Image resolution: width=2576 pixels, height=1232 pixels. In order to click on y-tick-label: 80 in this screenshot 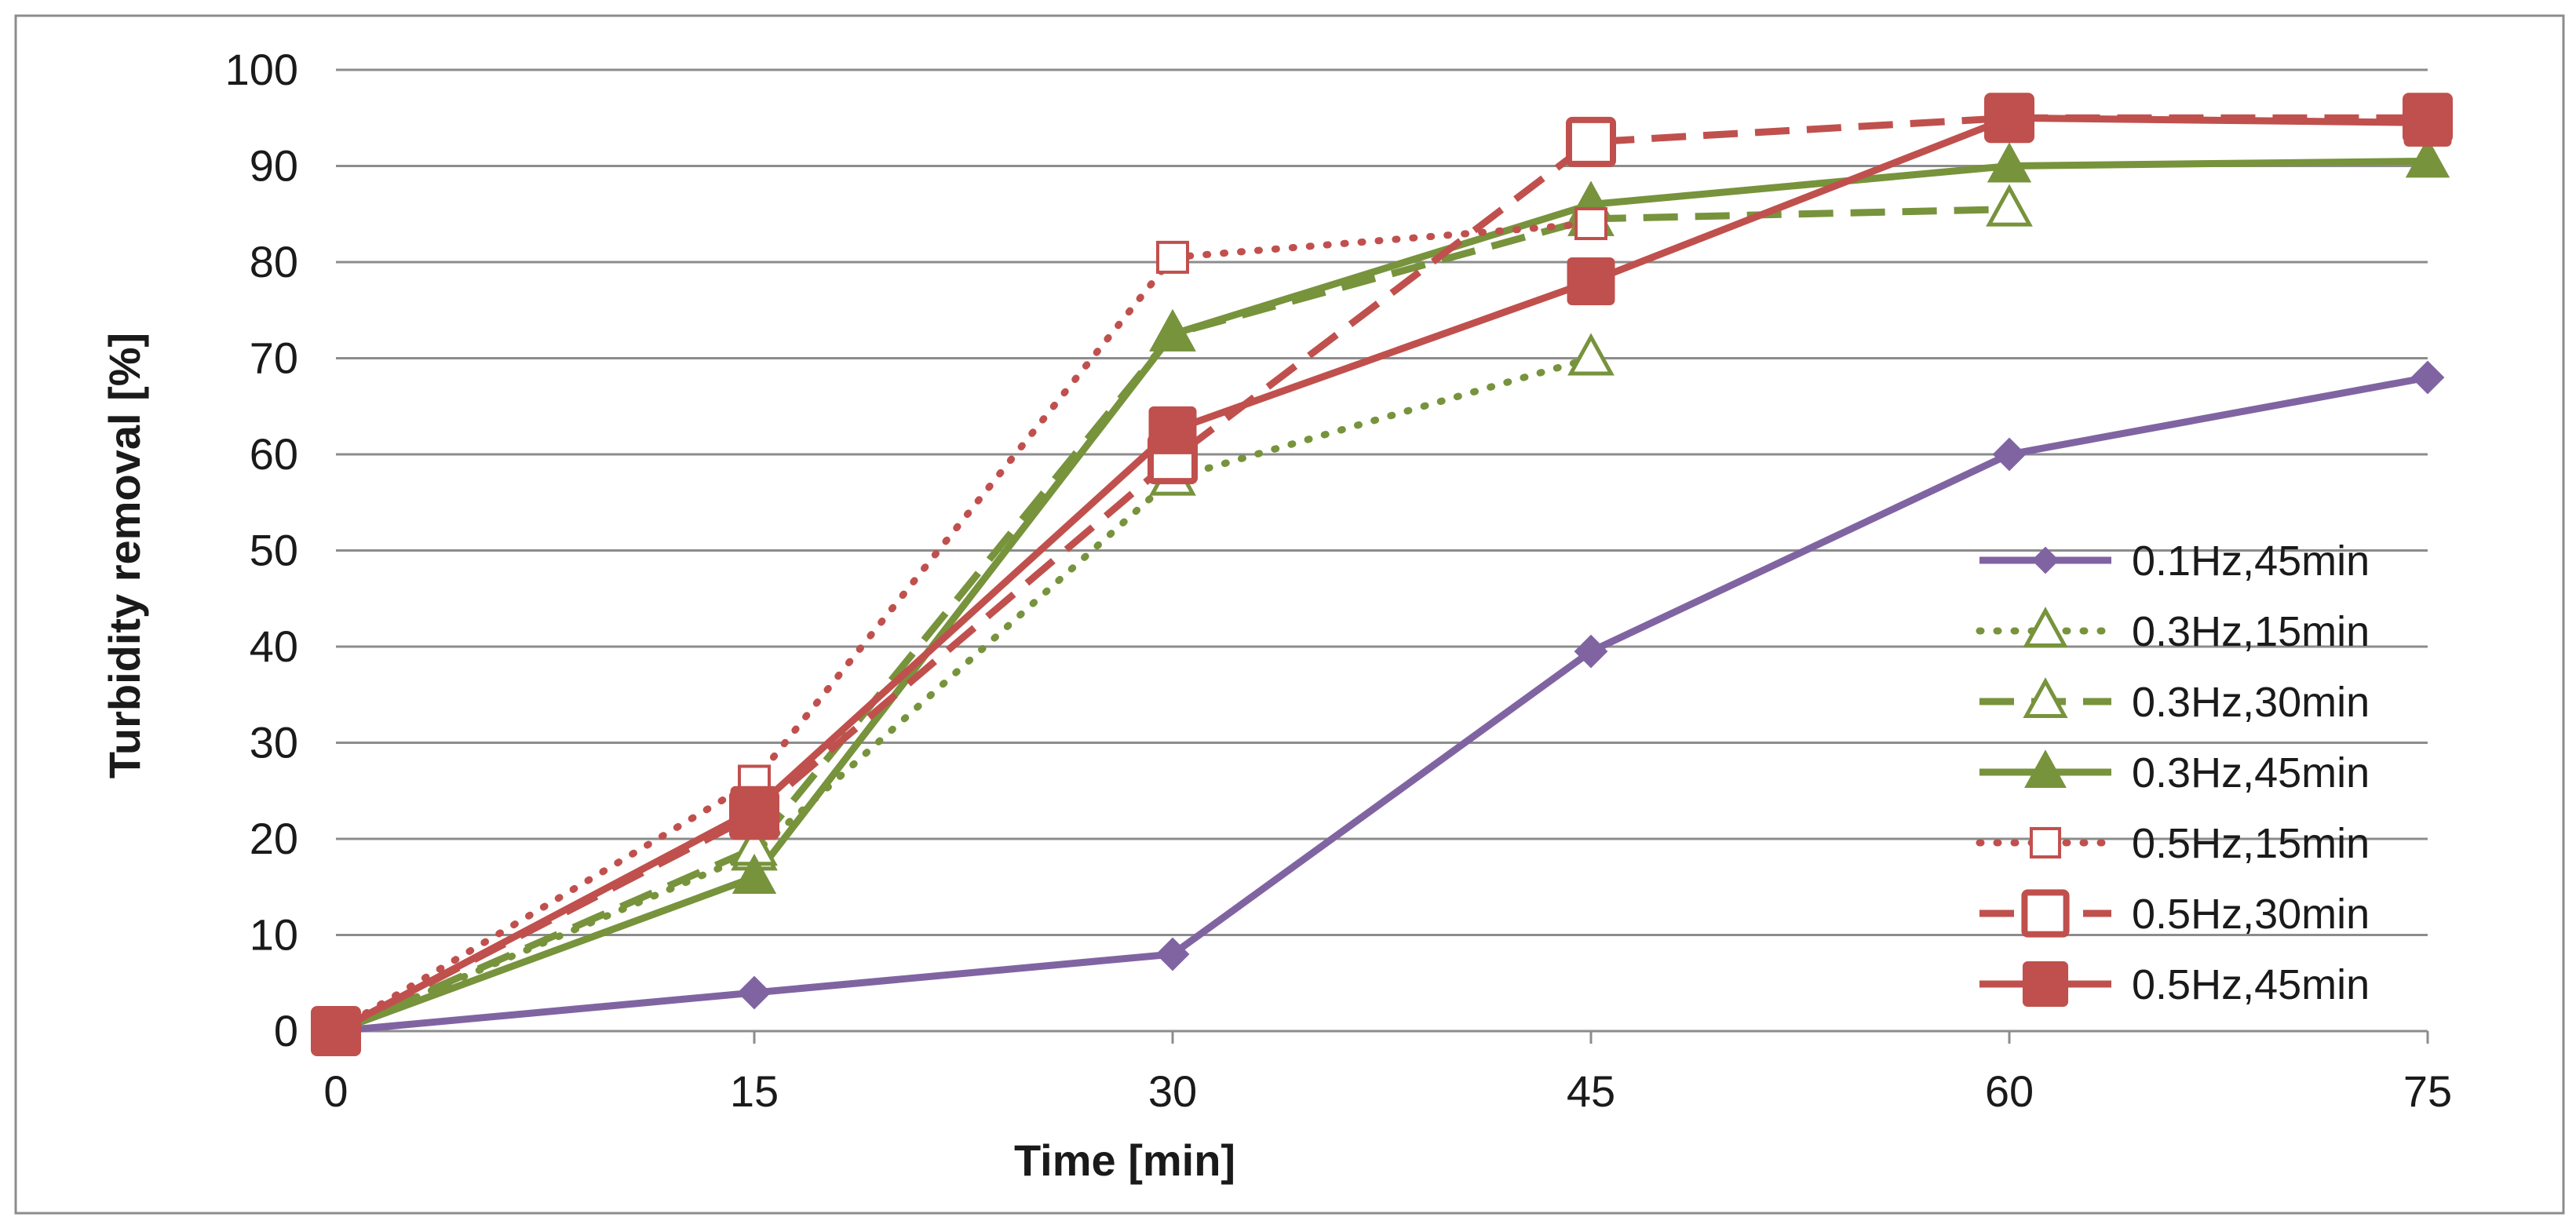, I will do `click(274, 261)`.